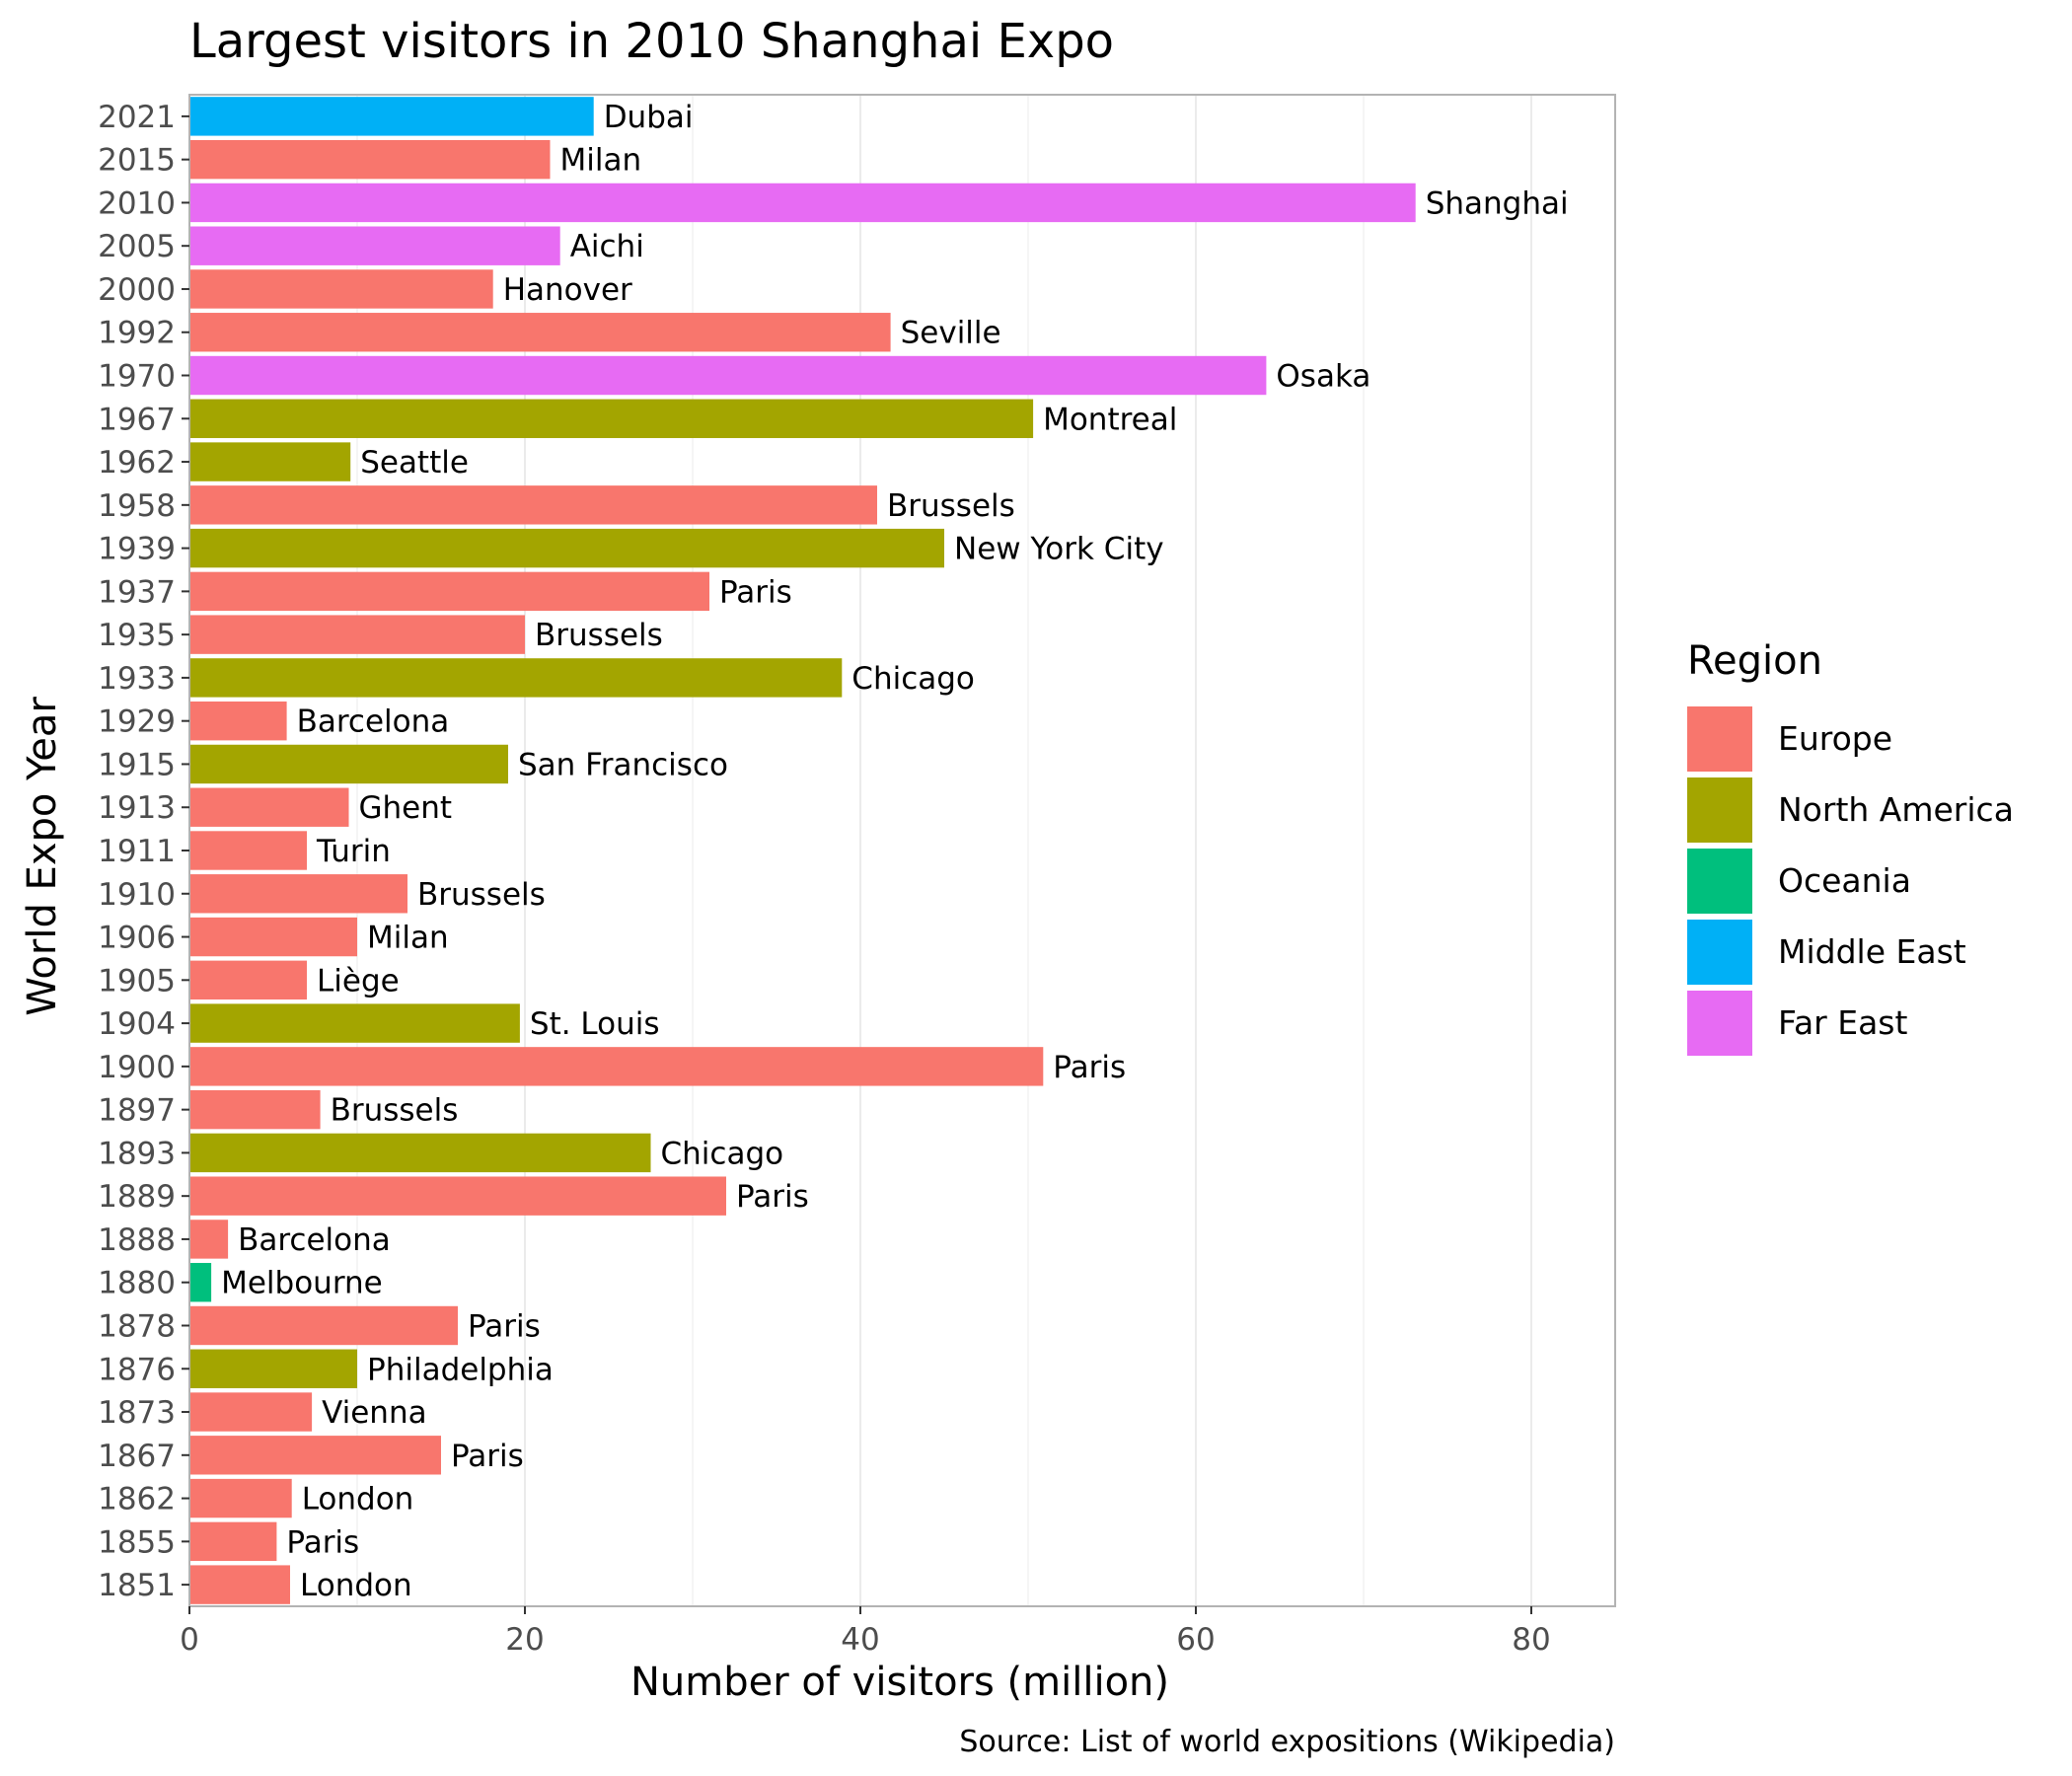  What do you see at coordinates (1323, 377) in the screenshot?
I see `bar-label: Osaka` at bounding box center [1323, 377].